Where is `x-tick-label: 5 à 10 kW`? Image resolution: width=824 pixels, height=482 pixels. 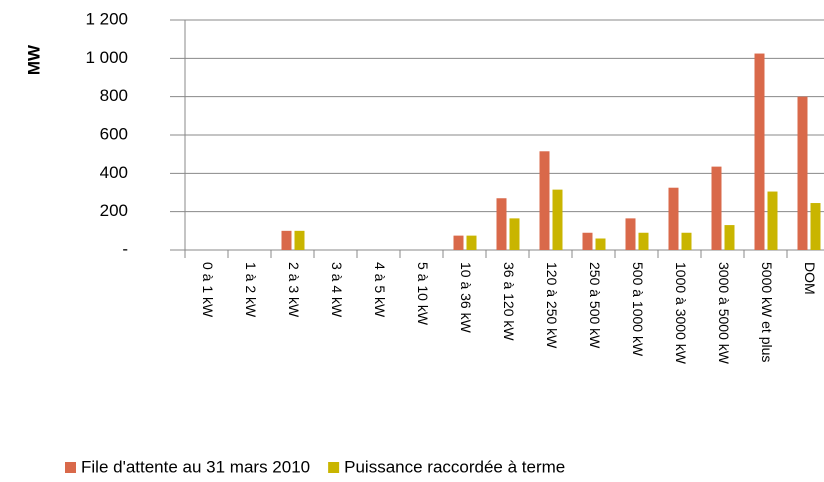 x-tick-label: 5 à 10 kW is located at coordinates (423, 294).